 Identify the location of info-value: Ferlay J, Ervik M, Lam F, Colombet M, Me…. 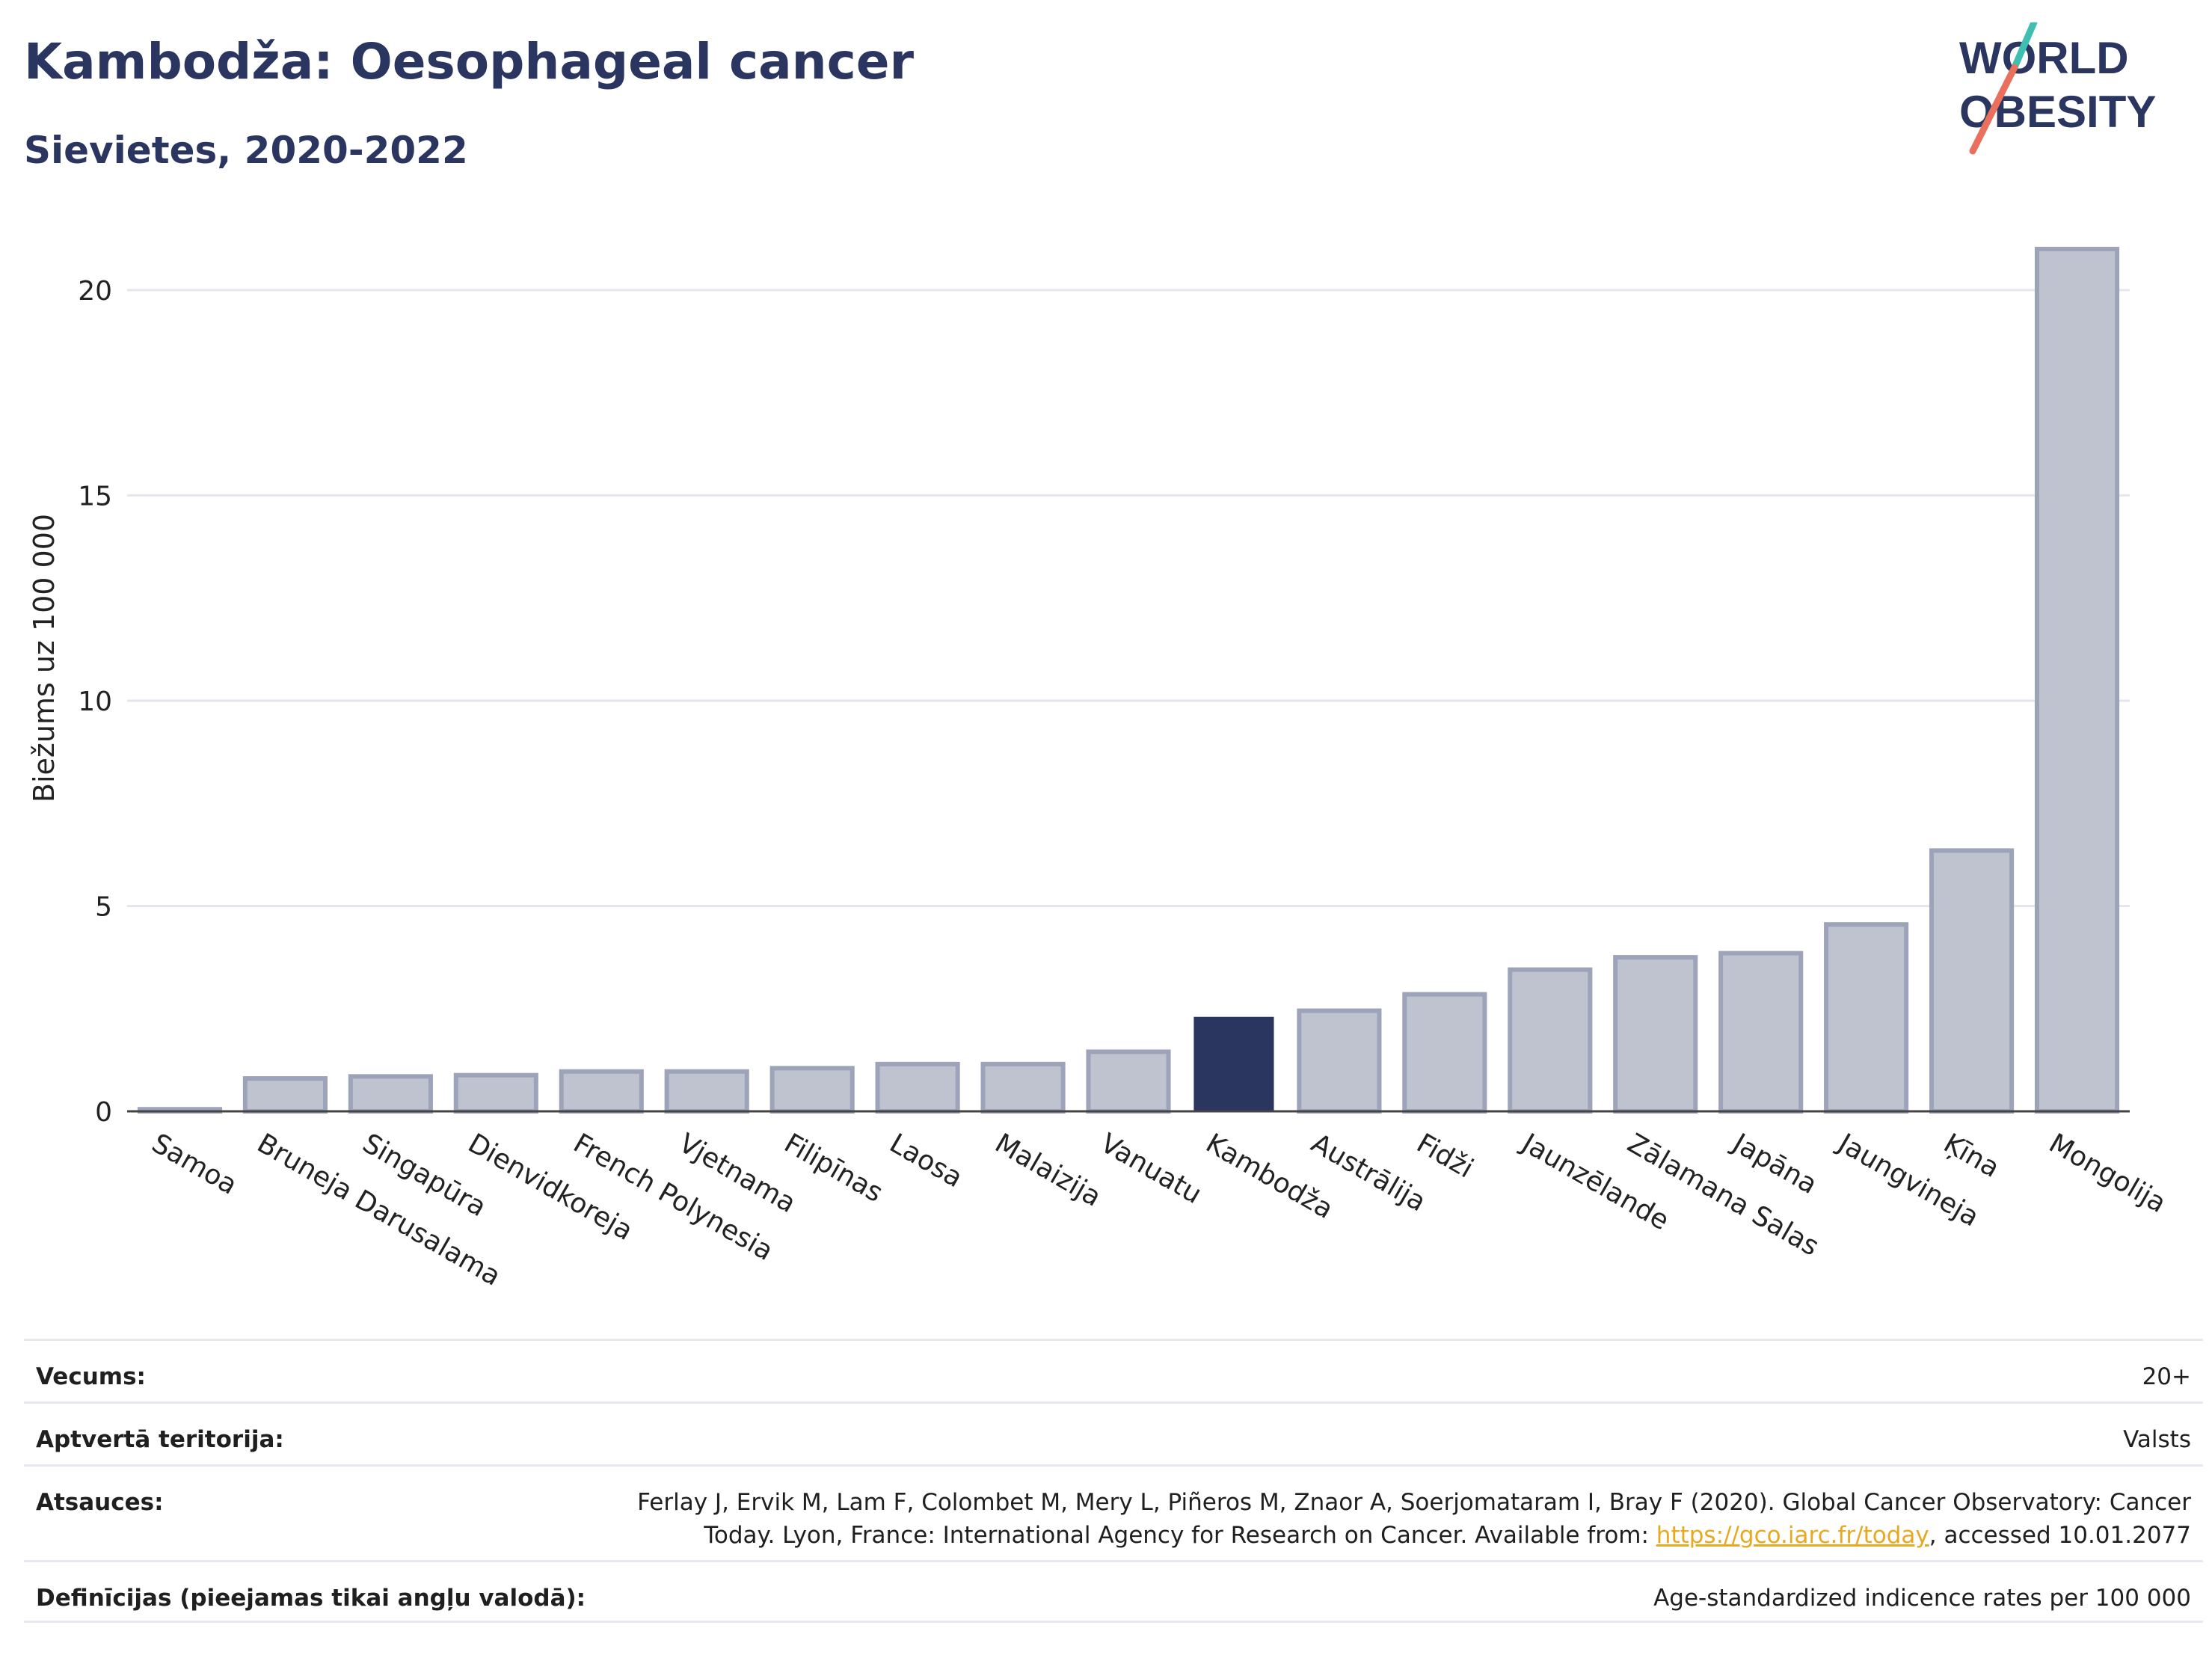
(1387, 1519).